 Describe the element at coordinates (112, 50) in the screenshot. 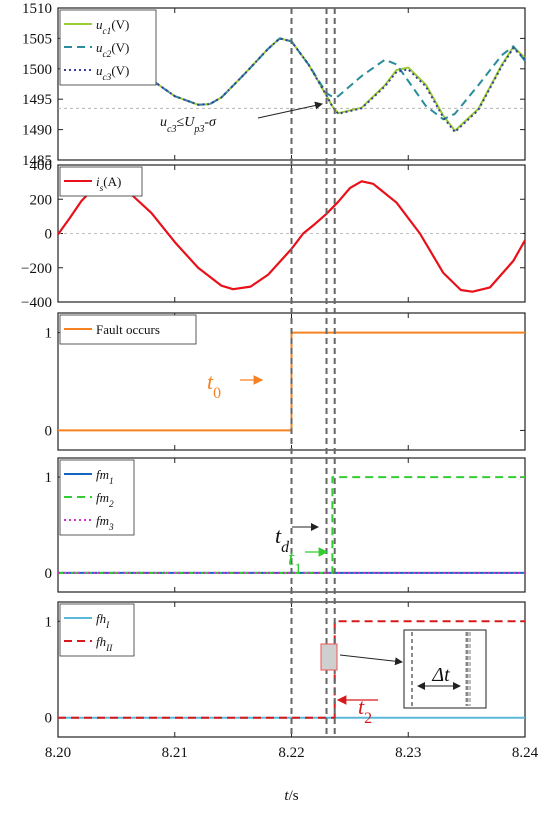

I see `legend-label: uc2(V)` at that location.